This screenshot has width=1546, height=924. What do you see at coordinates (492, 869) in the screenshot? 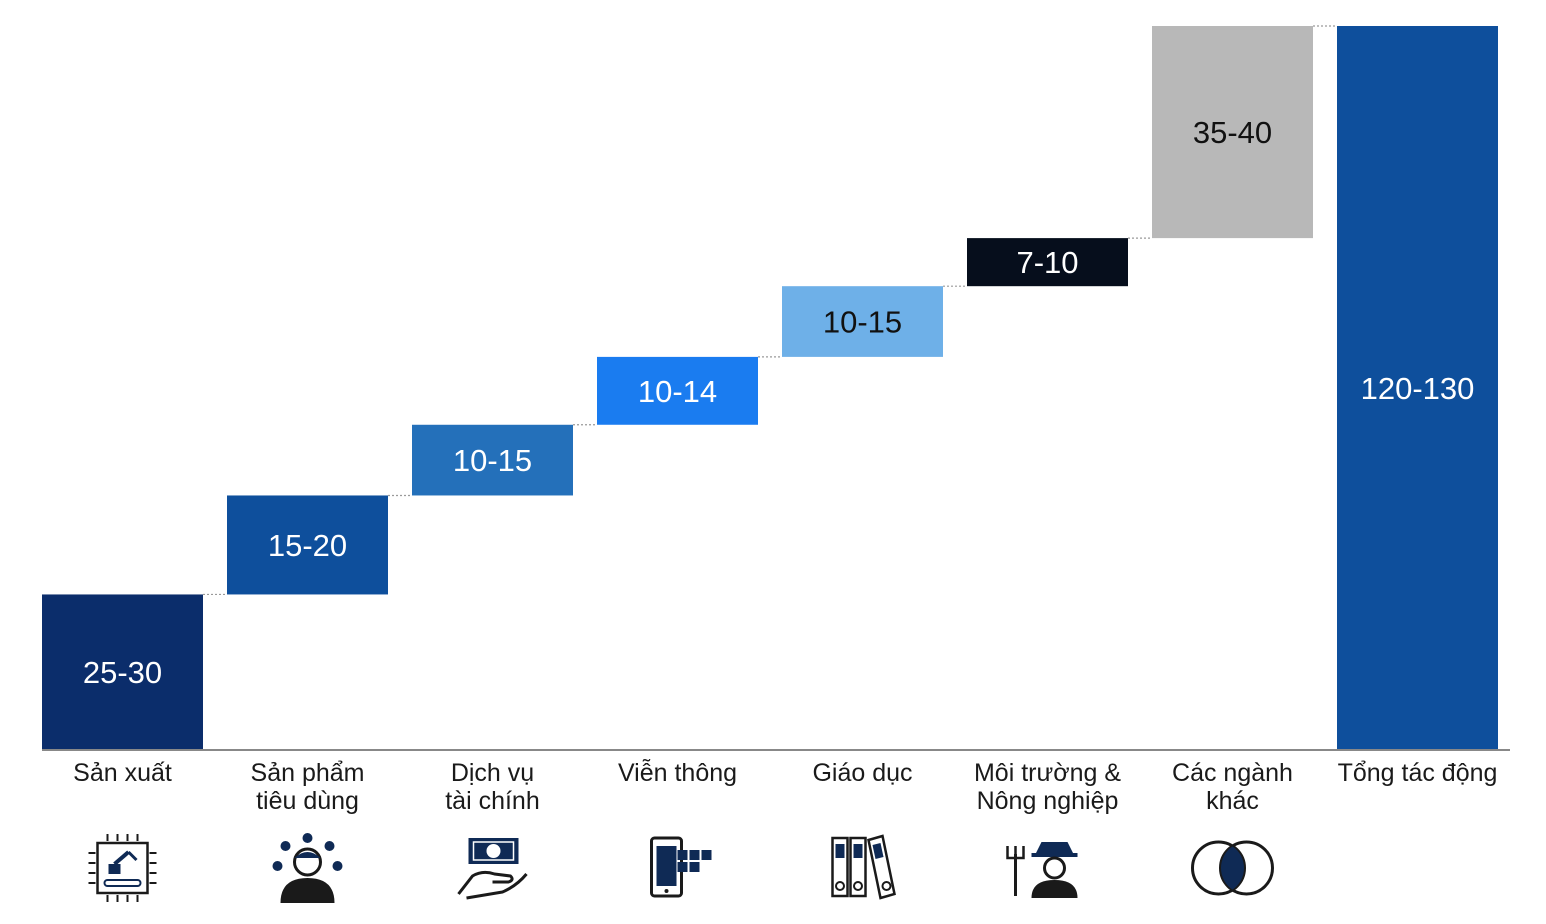
I see `hand-dollar-icon` at bounding box center [492, 869].